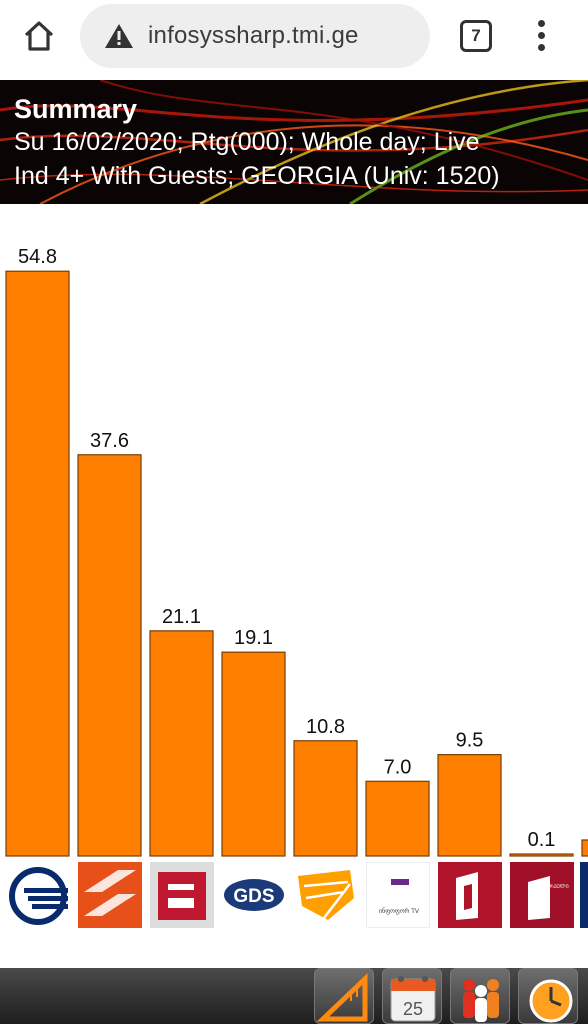 The width and height of the screenshot is (588, 1030). What do you see at coordinates (480, 996) in the screenshot?
I see `audience-icon` at bounding box center [480, 996].